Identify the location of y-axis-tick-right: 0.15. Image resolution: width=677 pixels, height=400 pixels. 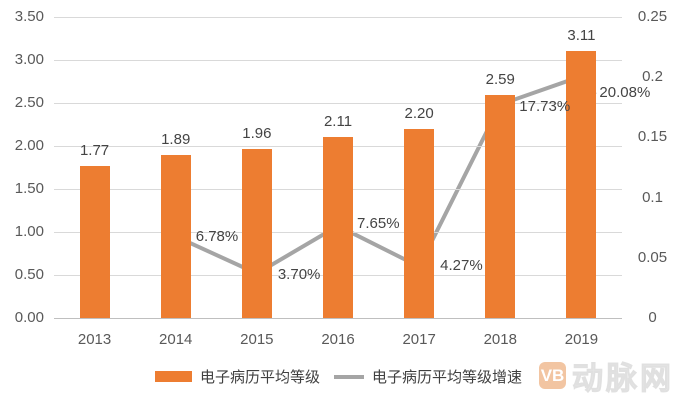
(652, 137).